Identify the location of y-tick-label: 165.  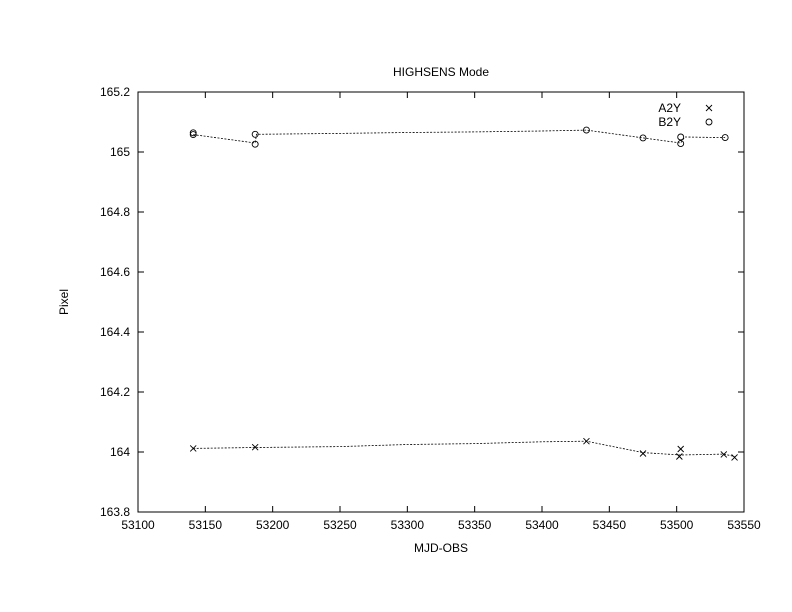
(120, 152).